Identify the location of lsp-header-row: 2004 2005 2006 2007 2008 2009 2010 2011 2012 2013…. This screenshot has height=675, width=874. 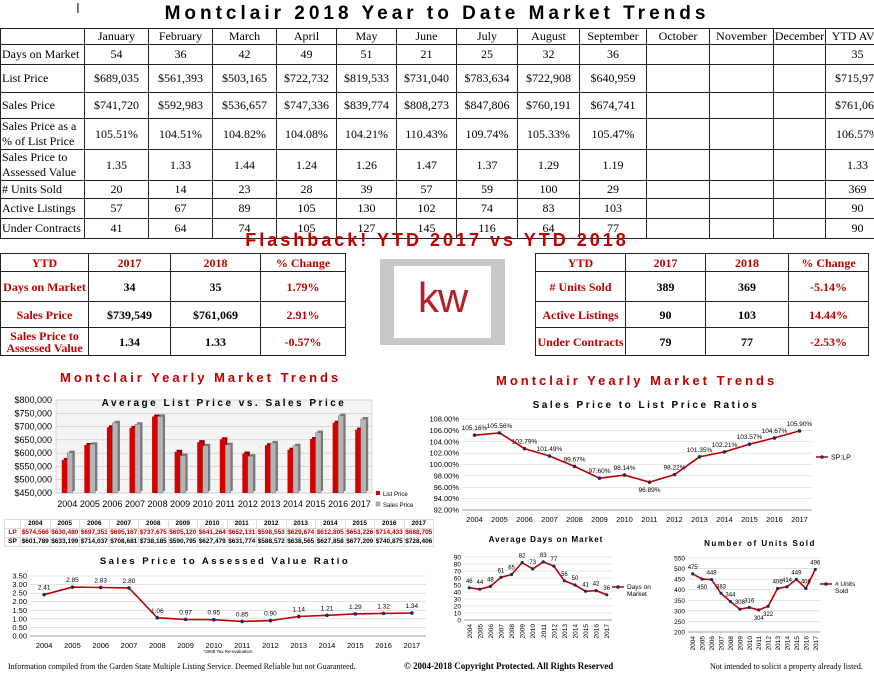
(219, 524).